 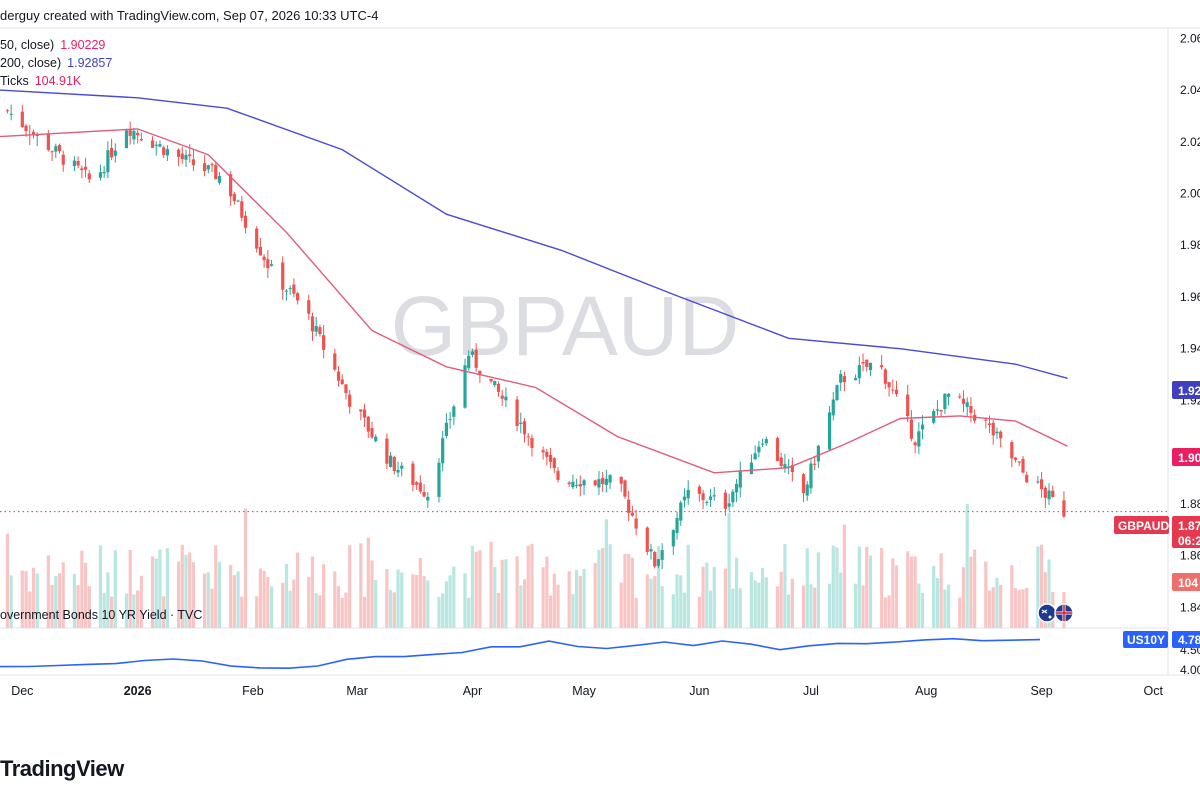 What do you see at coordinates (40, 81) in the screenshot?
I see `volume-legend: Ticks 104.91K` at bounding box center [40, 81].